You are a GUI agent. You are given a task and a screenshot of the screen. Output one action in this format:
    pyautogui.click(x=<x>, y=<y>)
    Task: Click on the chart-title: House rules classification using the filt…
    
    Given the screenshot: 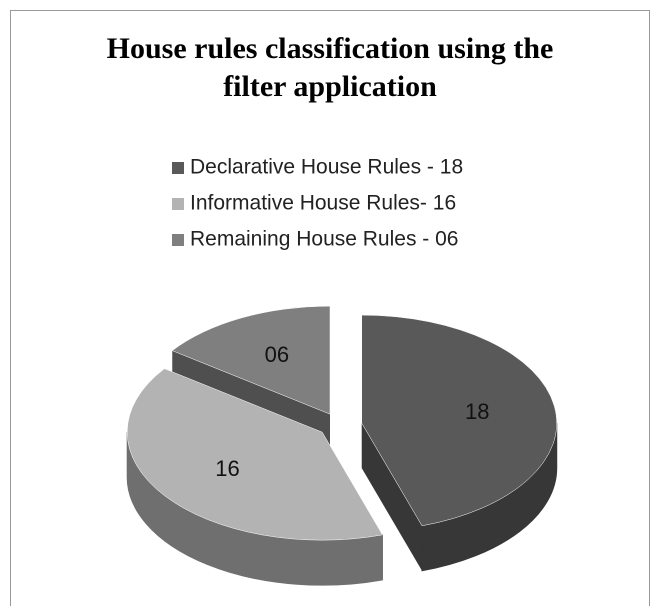 What is the action you would take?
    pyautogui.click(x=330, y=67)
    